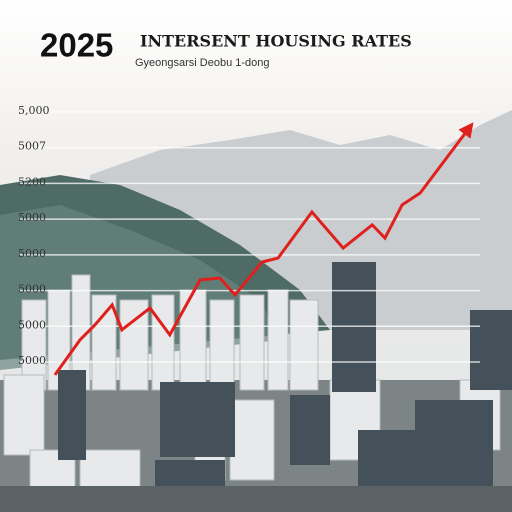 This screenshot has height=512, width=512. What do you see at coordinates (32, 146) in the screenshot?
I see `y-tick-label: 5007` at bounding box center [32, 146].